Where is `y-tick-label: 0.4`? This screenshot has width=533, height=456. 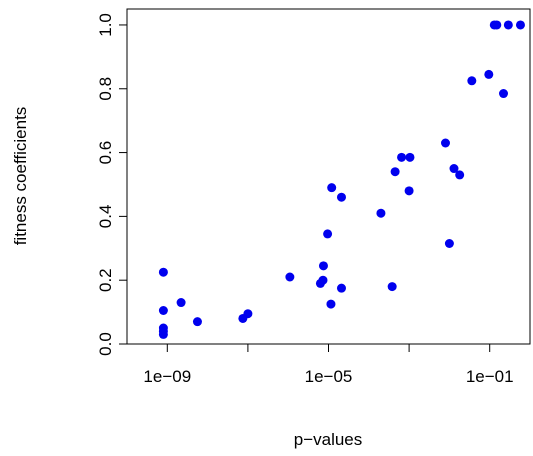 y-tick-label: 0.4 is located at coordinates (105, 217).